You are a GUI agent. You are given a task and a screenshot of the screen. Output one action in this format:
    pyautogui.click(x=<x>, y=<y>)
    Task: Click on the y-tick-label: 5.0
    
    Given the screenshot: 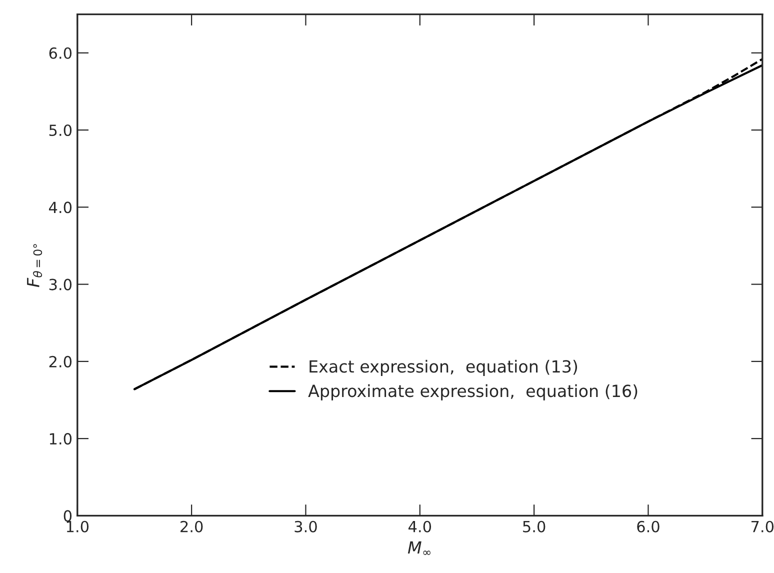 What is the action you would take?
    pyautogui.click(x=60, y=130)
    